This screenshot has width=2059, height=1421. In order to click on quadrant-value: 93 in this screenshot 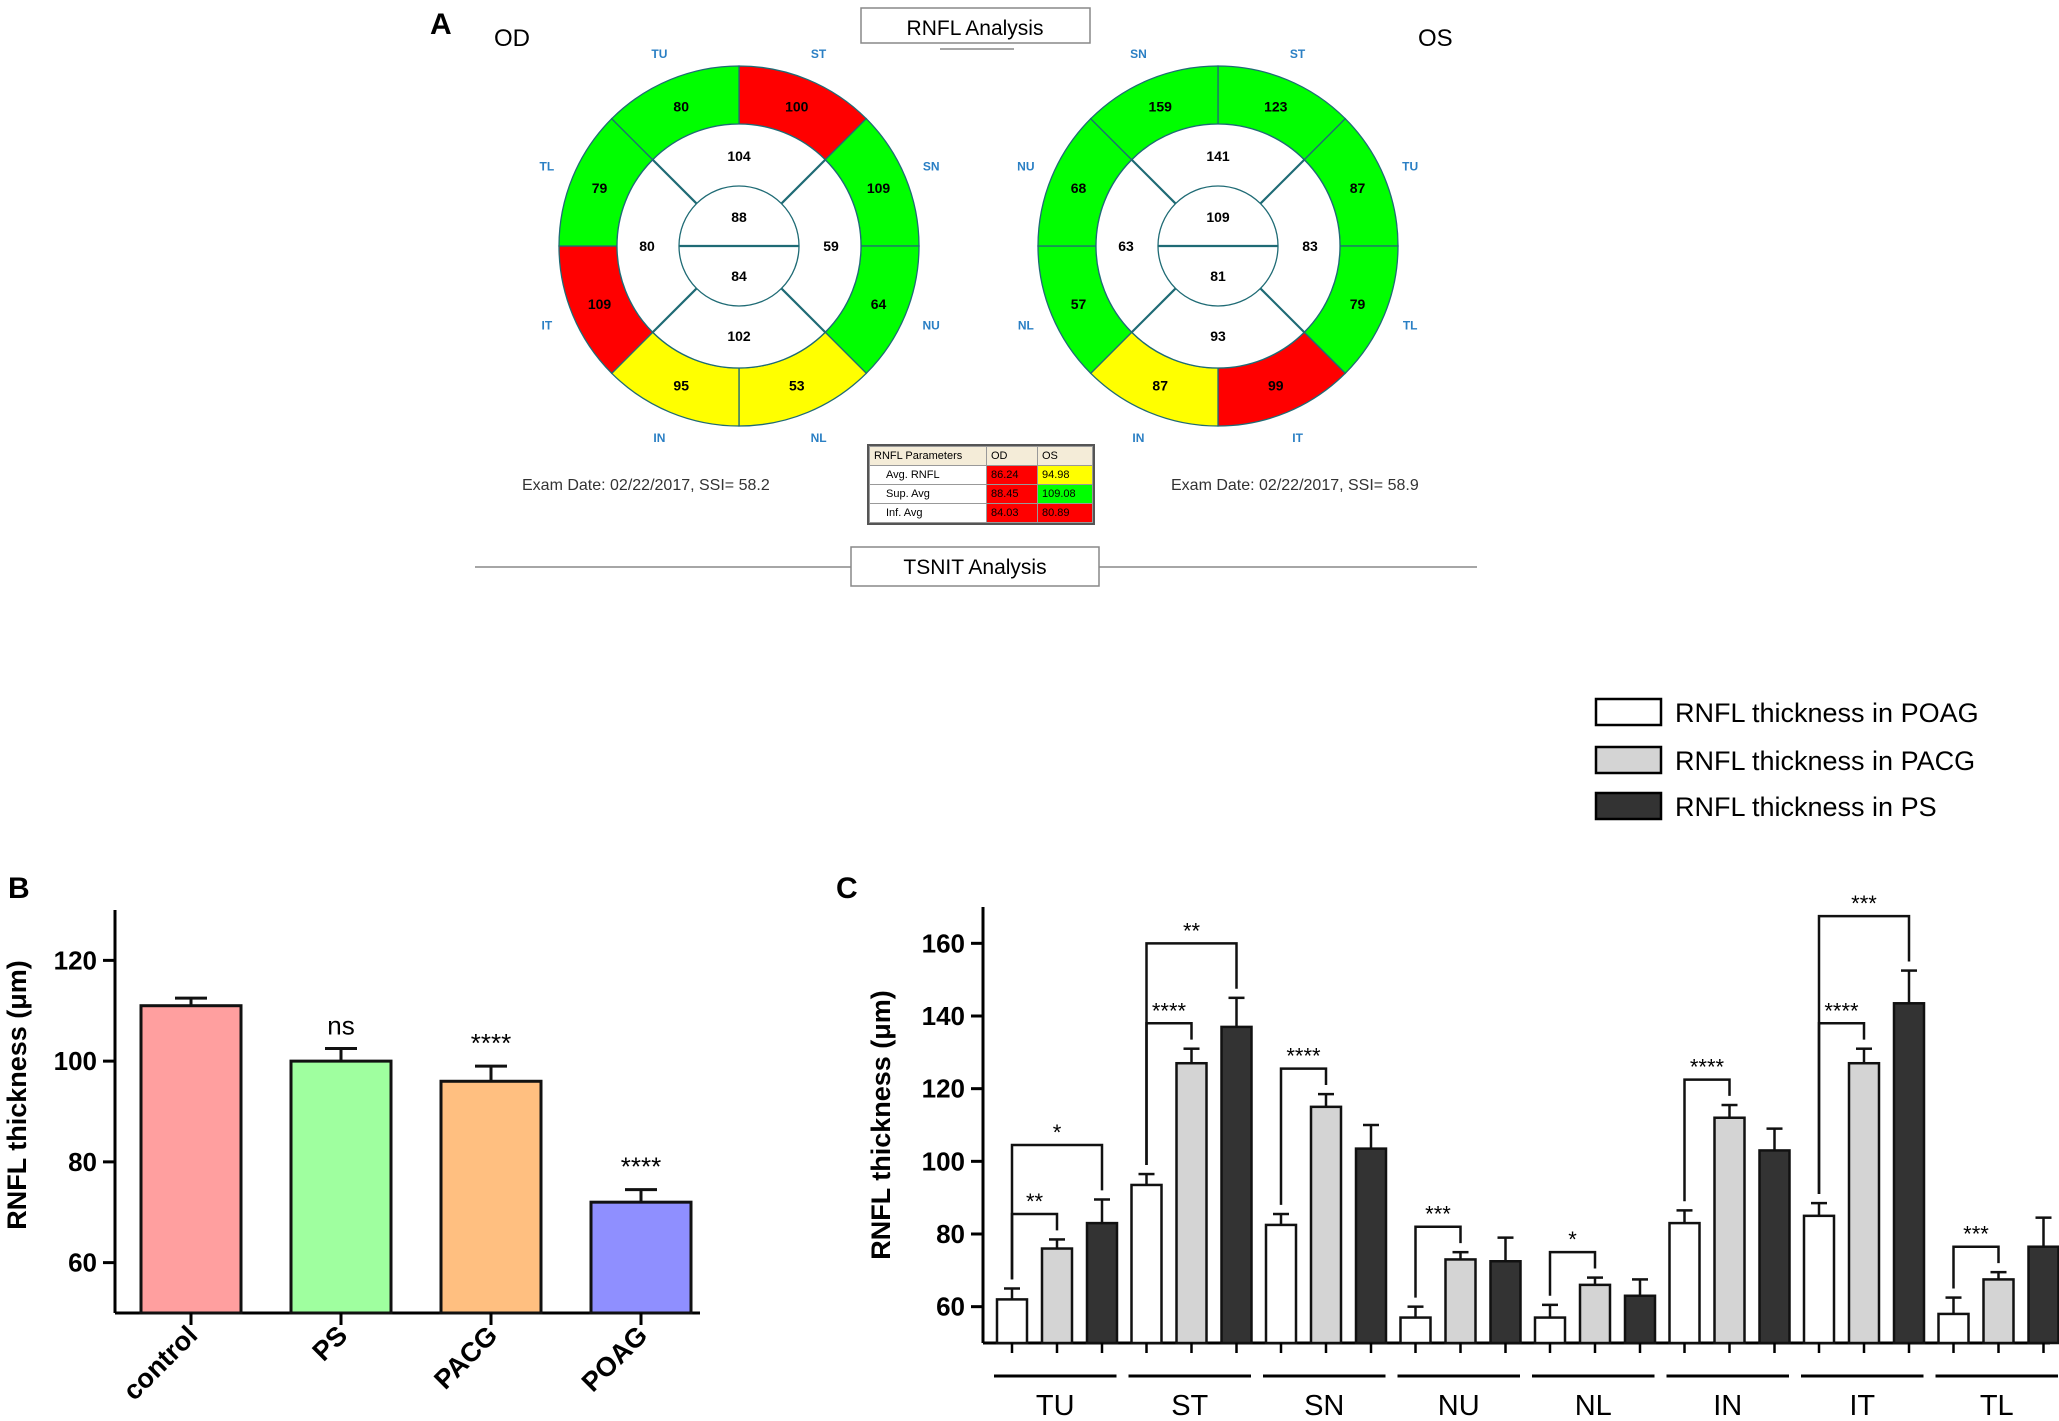, I will do `click(1218, 336)`.